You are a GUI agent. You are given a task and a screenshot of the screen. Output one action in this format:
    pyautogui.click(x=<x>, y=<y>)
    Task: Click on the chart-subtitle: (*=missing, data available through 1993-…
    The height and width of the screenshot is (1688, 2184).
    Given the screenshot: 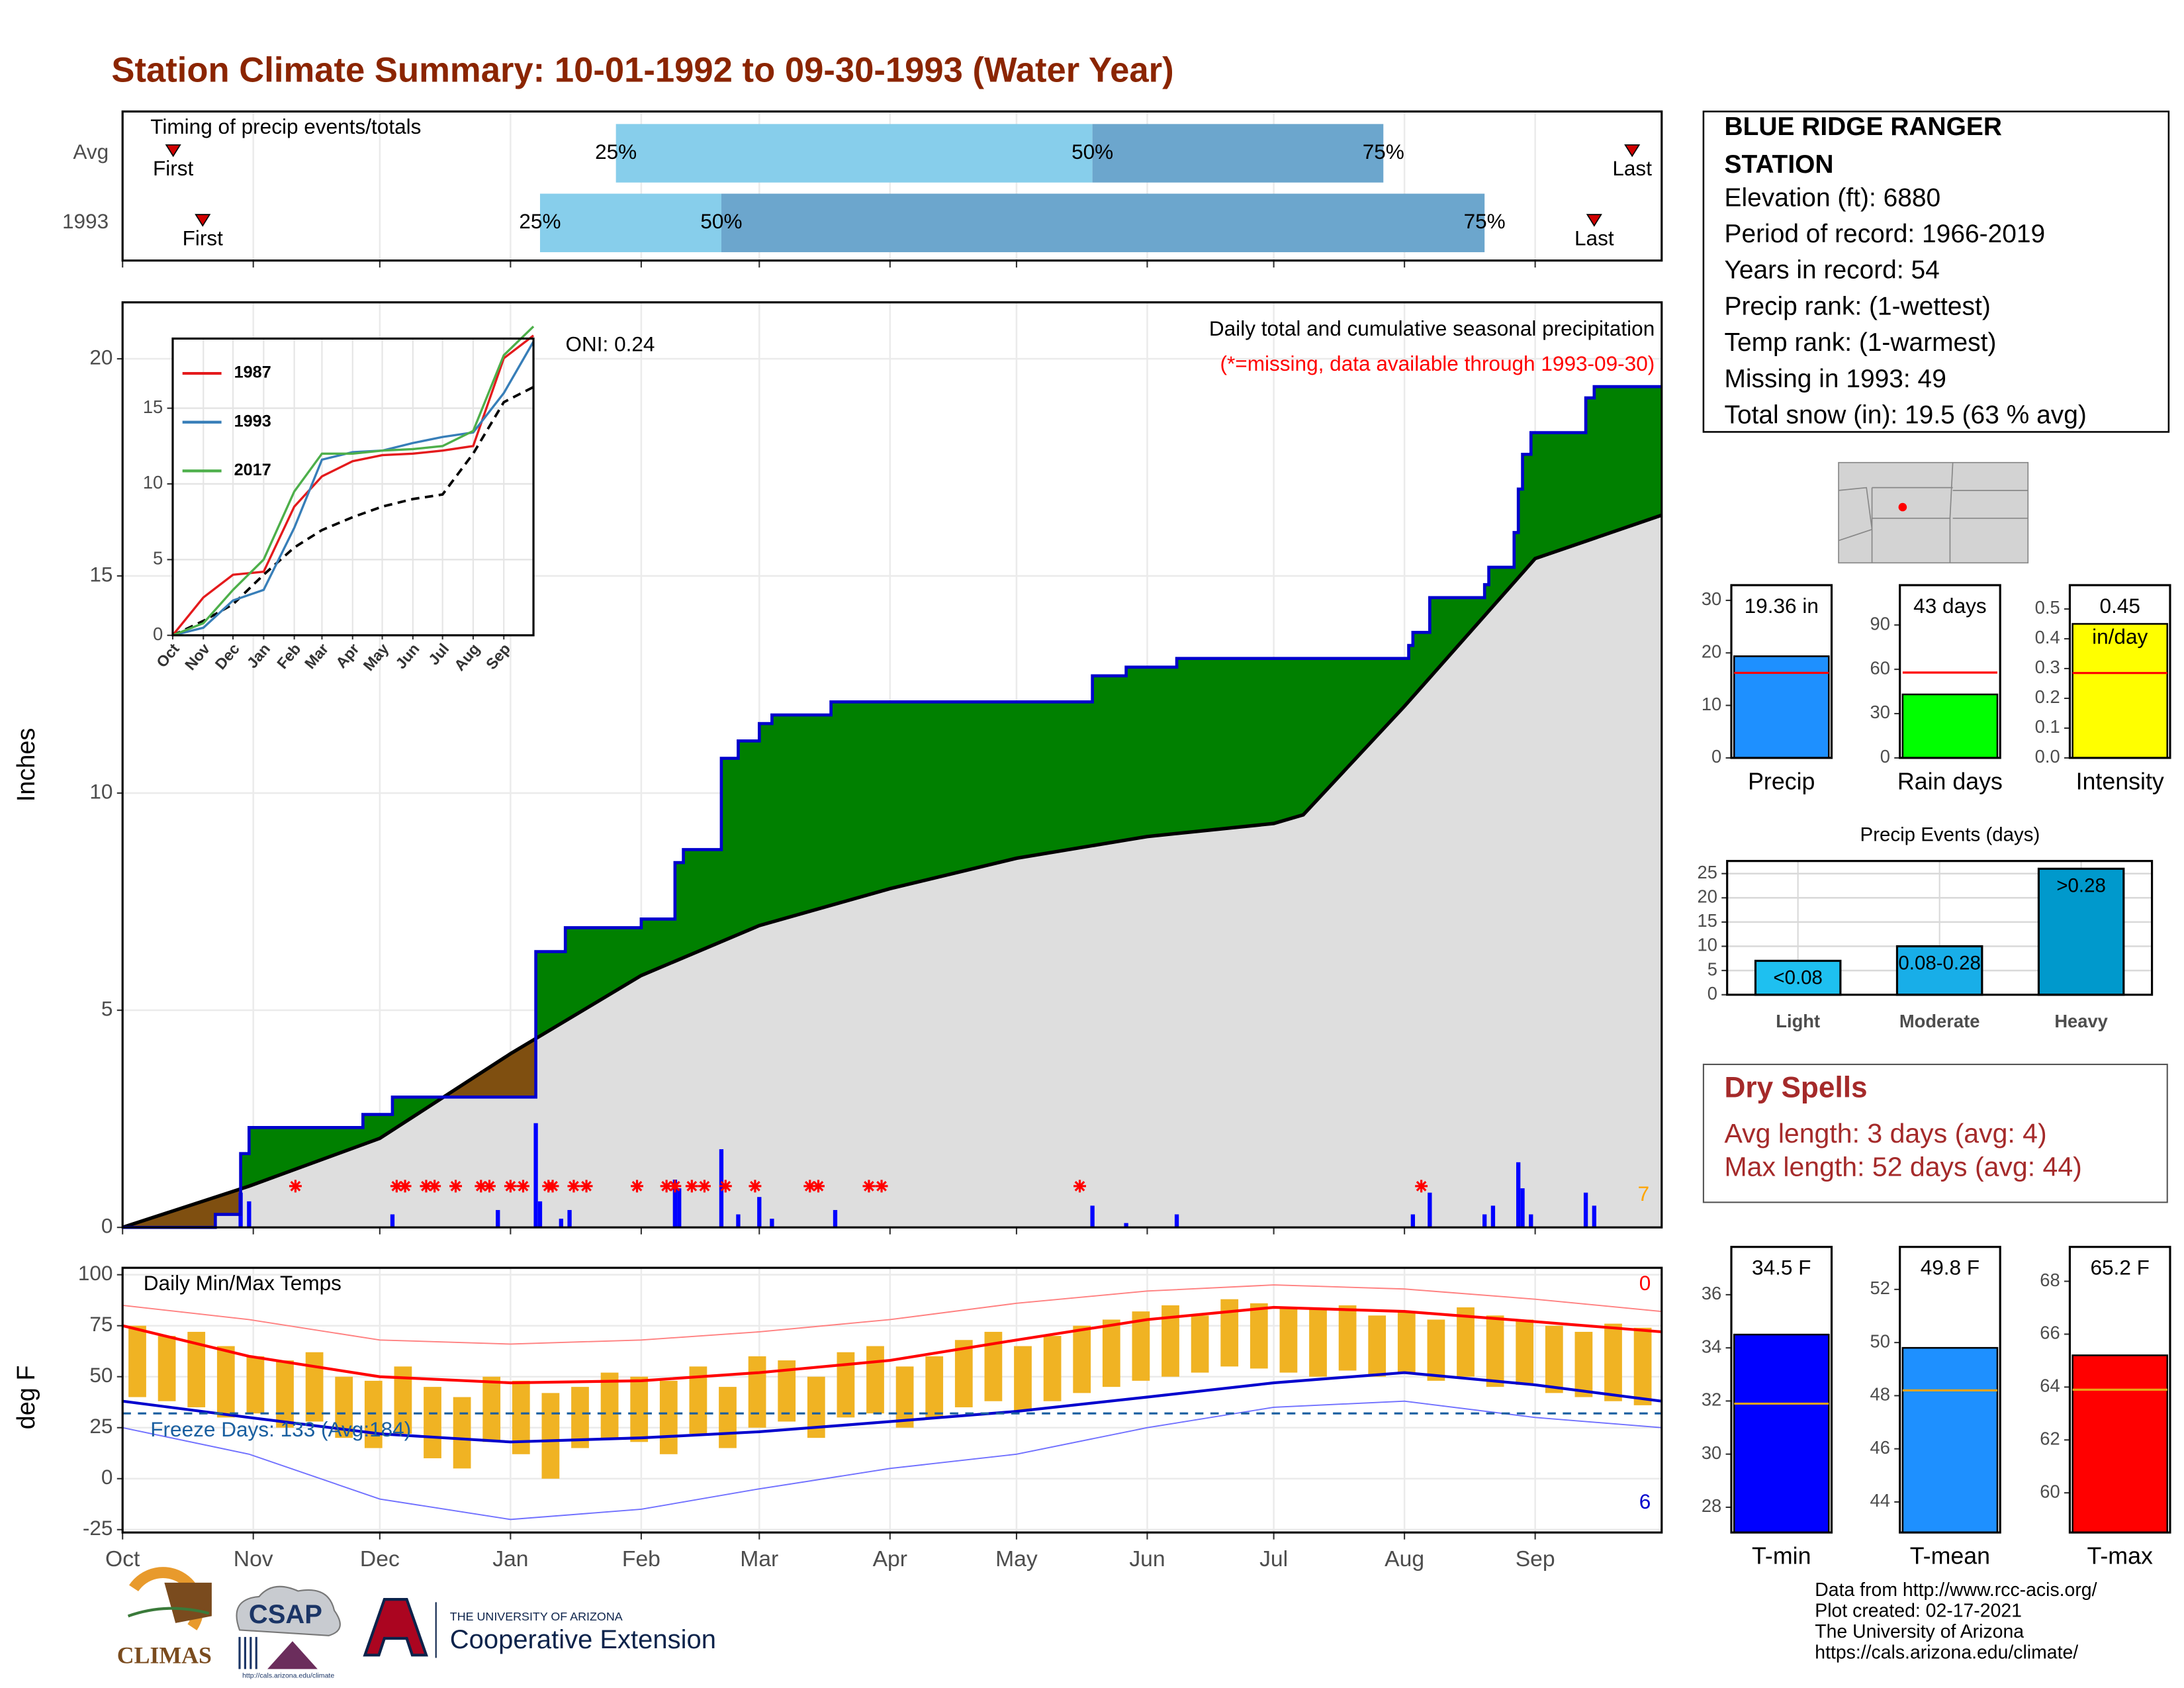 What is the action you would take?
    pyautogui.click(x=1437, y=363)
    